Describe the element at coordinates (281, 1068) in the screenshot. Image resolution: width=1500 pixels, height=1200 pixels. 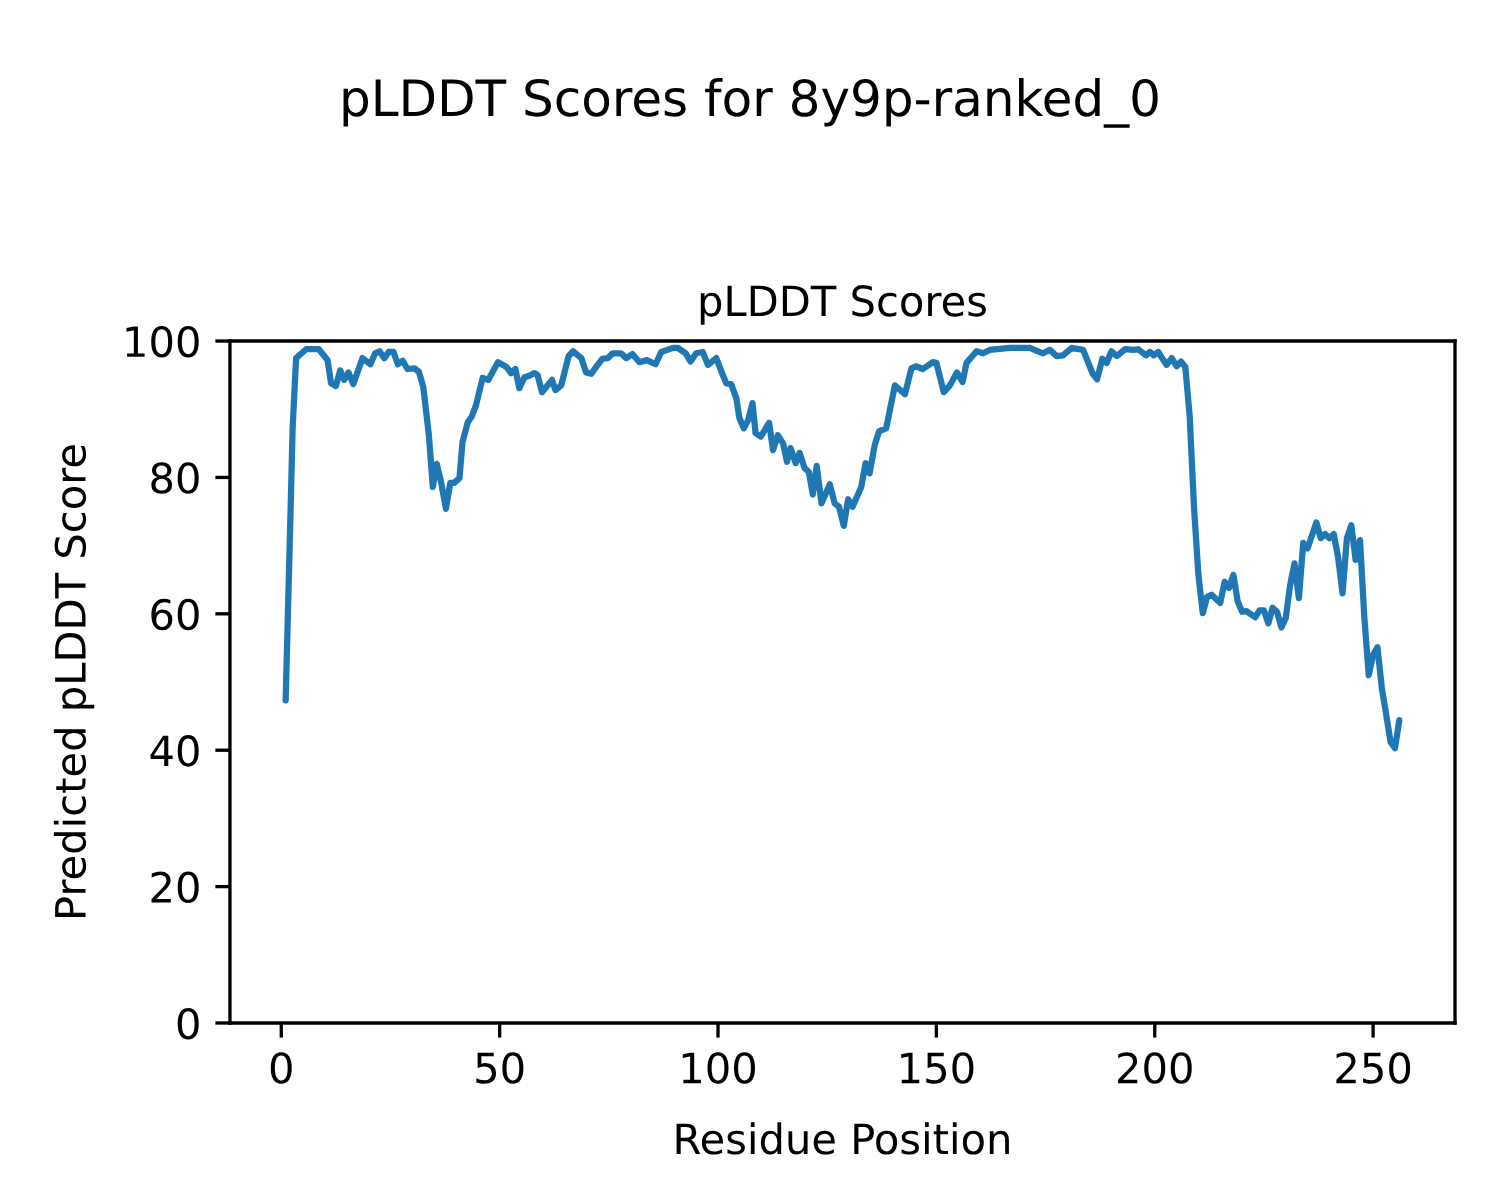
I see `x-tick-label: 0` at that location.